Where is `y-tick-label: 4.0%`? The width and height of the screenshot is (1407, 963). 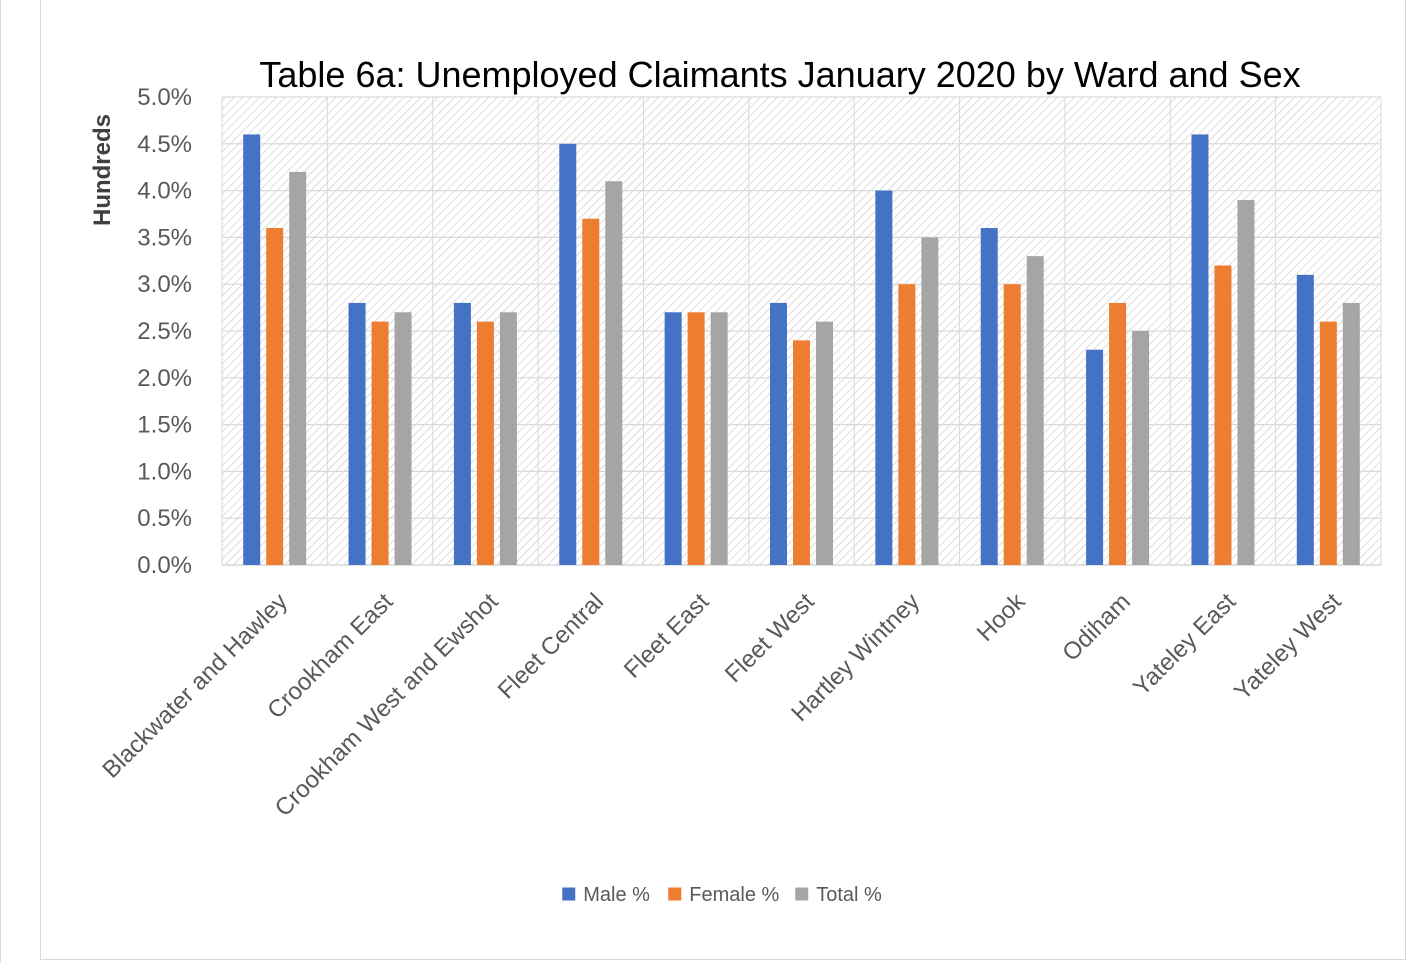
y-tick-label: 4.0% is located at coordinates (164, 191).